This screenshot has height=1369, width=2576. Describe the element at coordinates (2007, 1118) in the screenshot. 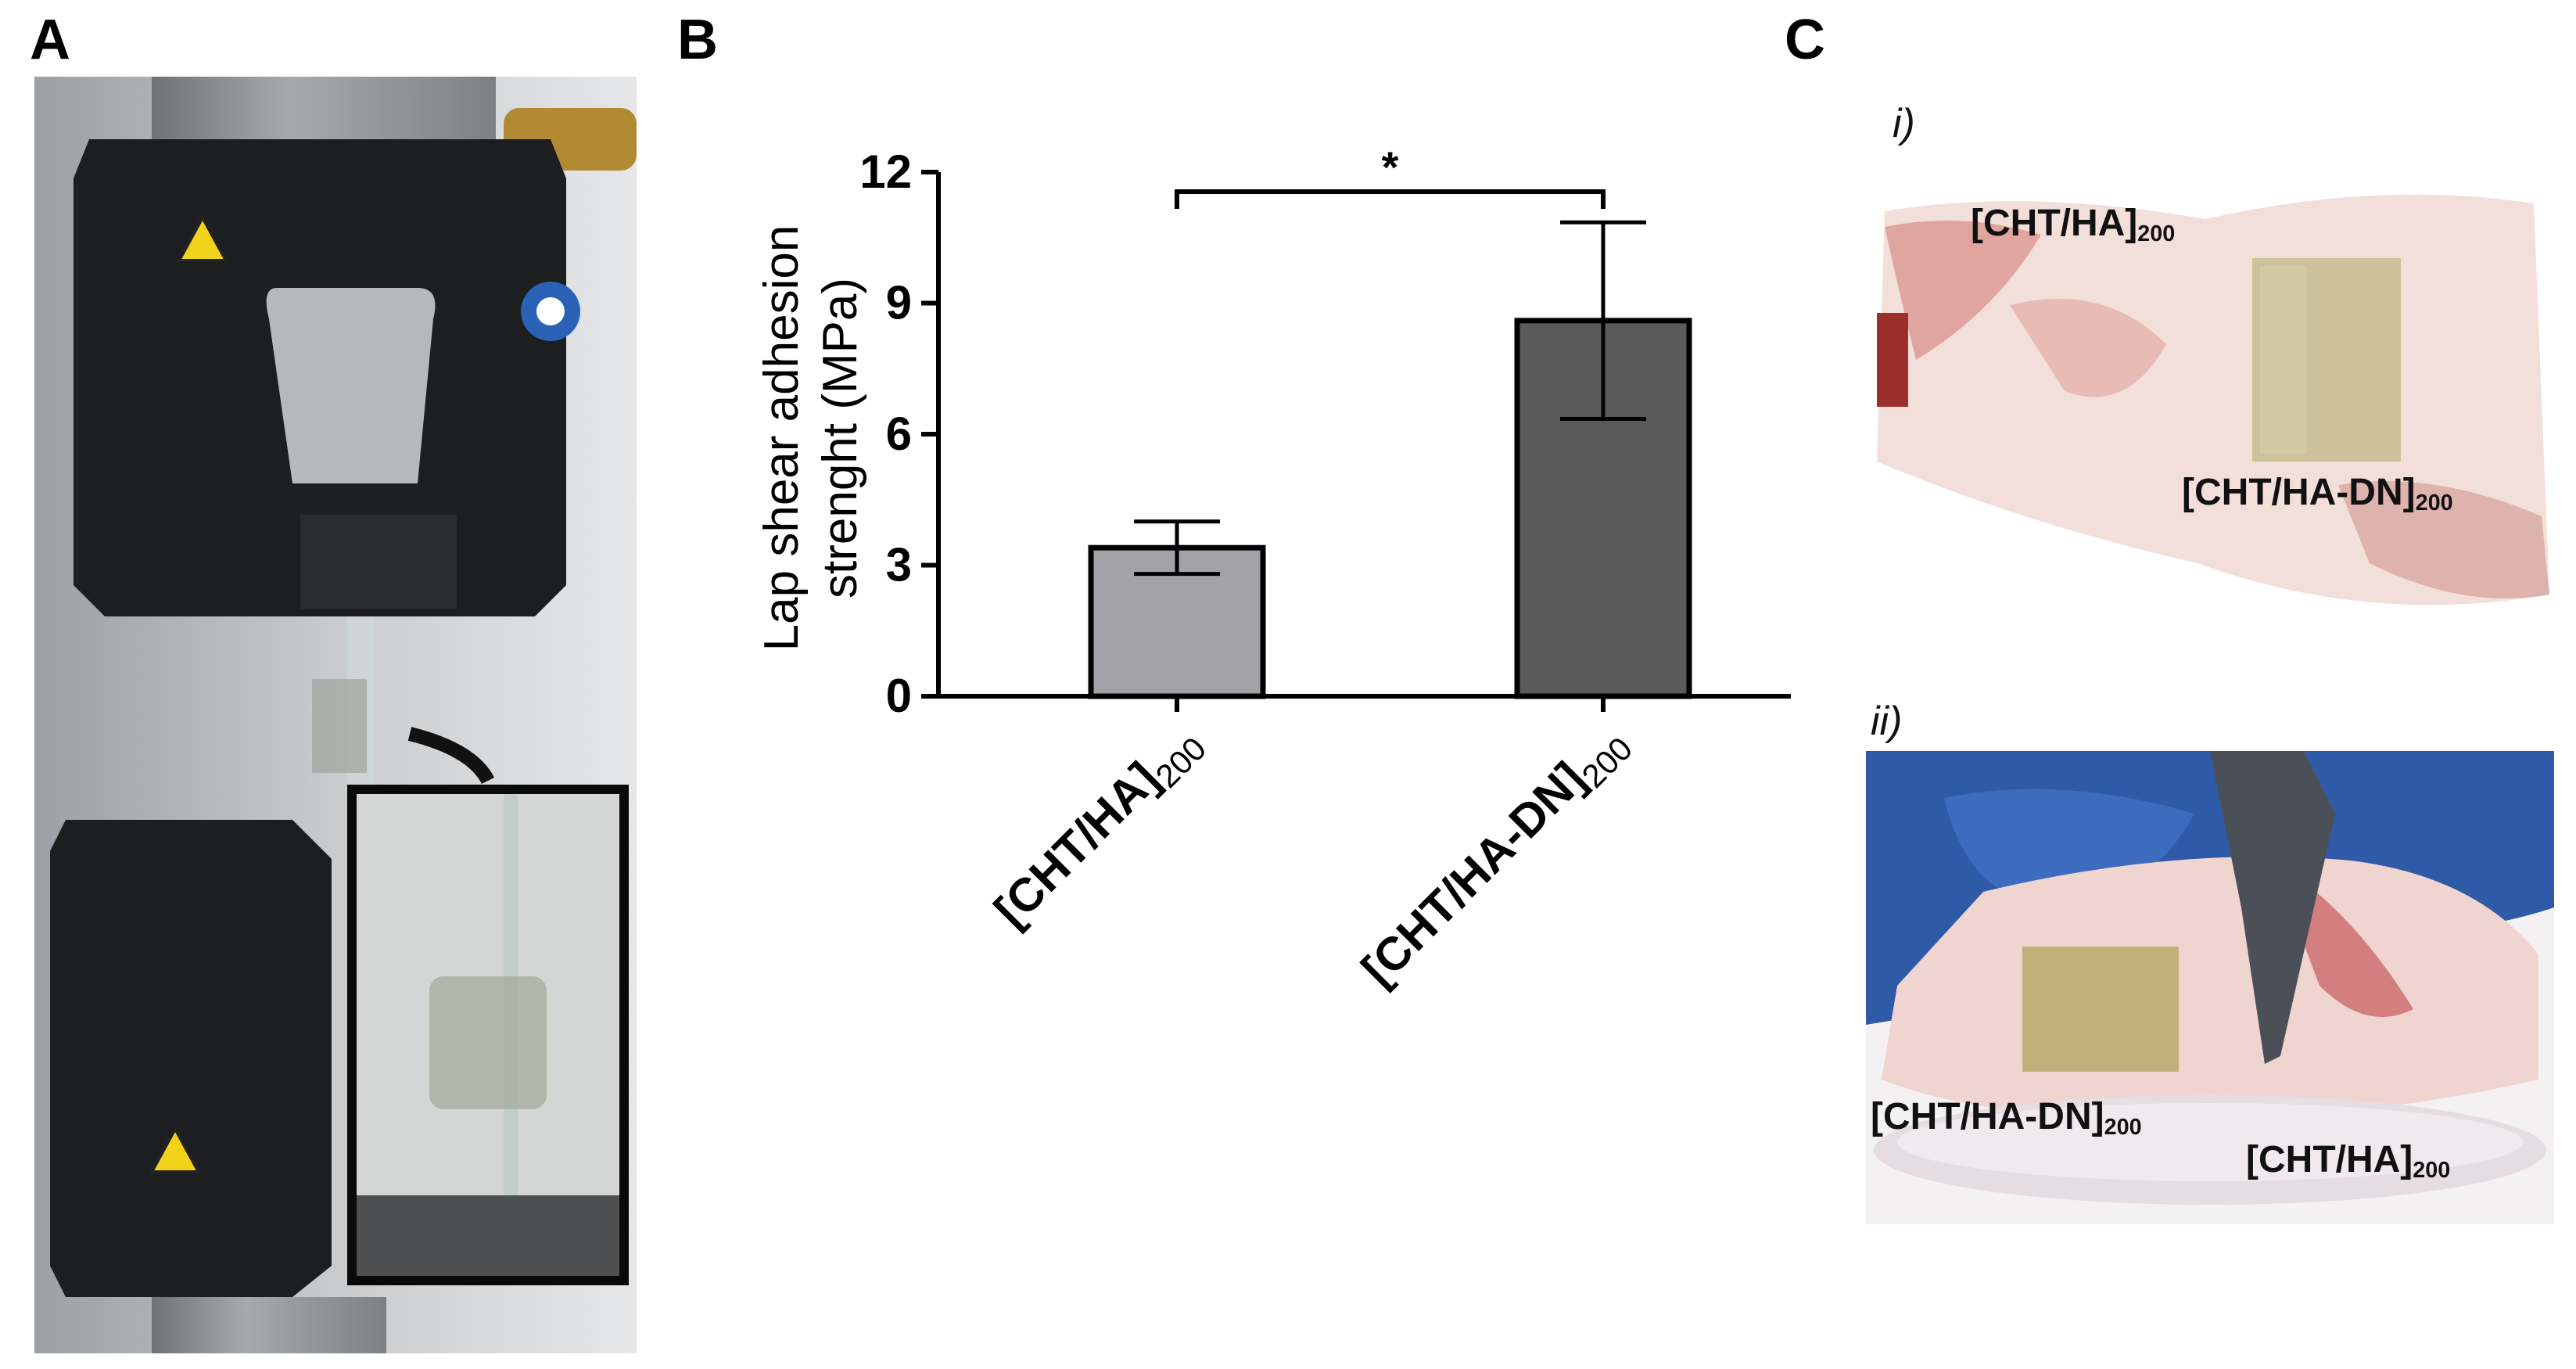

I see `photo-ii-label-cht-ha-dn: [CHT/HA-DN]200` at that location.